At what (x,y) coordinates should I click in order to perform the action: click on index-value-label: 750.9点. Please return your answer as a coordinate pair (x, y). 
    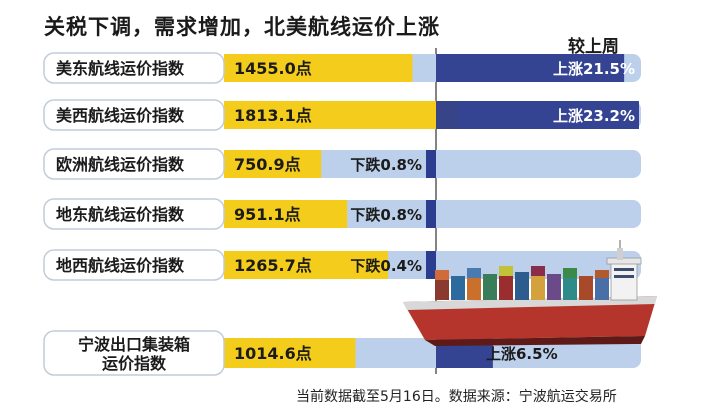
    Looking at the image, I should click on (267, 164).